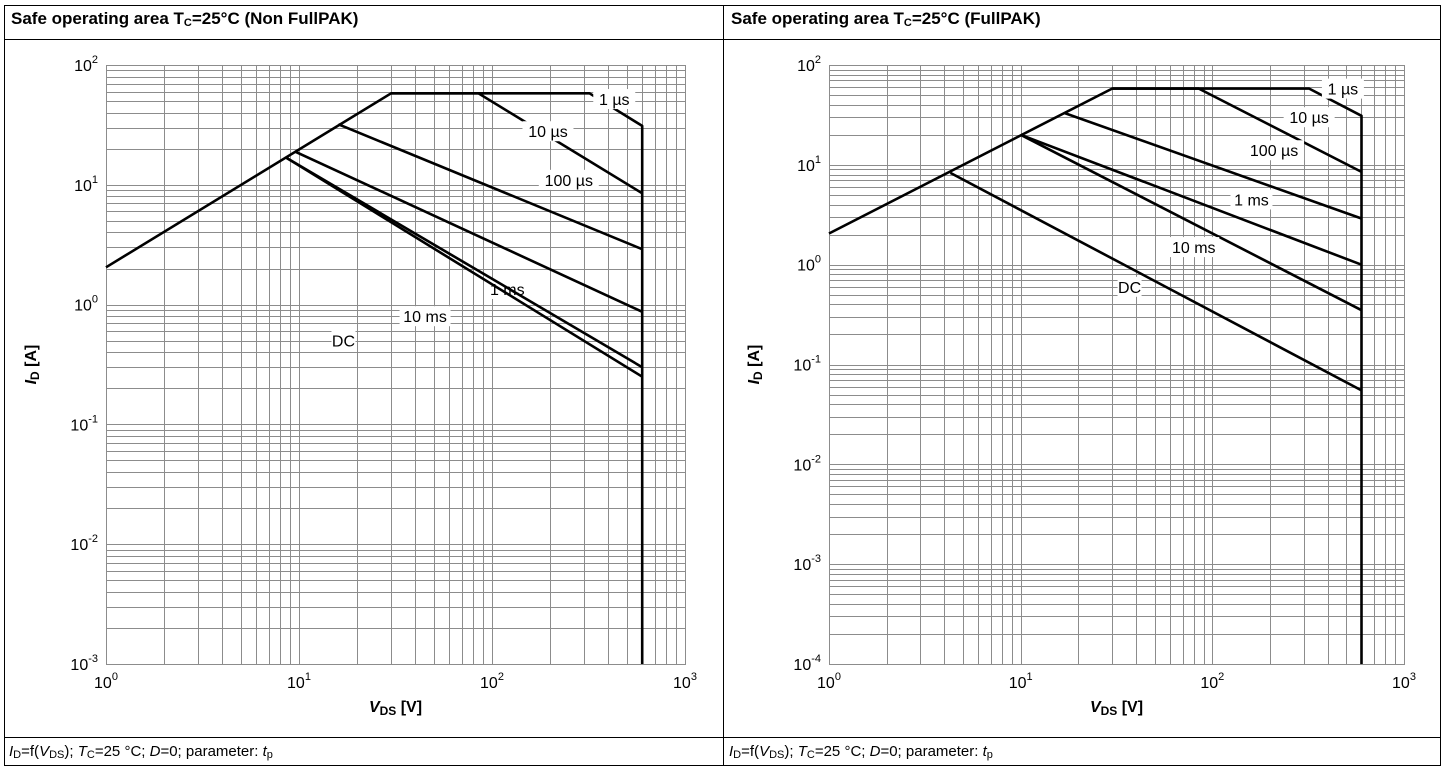  I want to click on panel-title-fullpak: Safe operating area TC=25°C (FullPAK), so click(886, 19).